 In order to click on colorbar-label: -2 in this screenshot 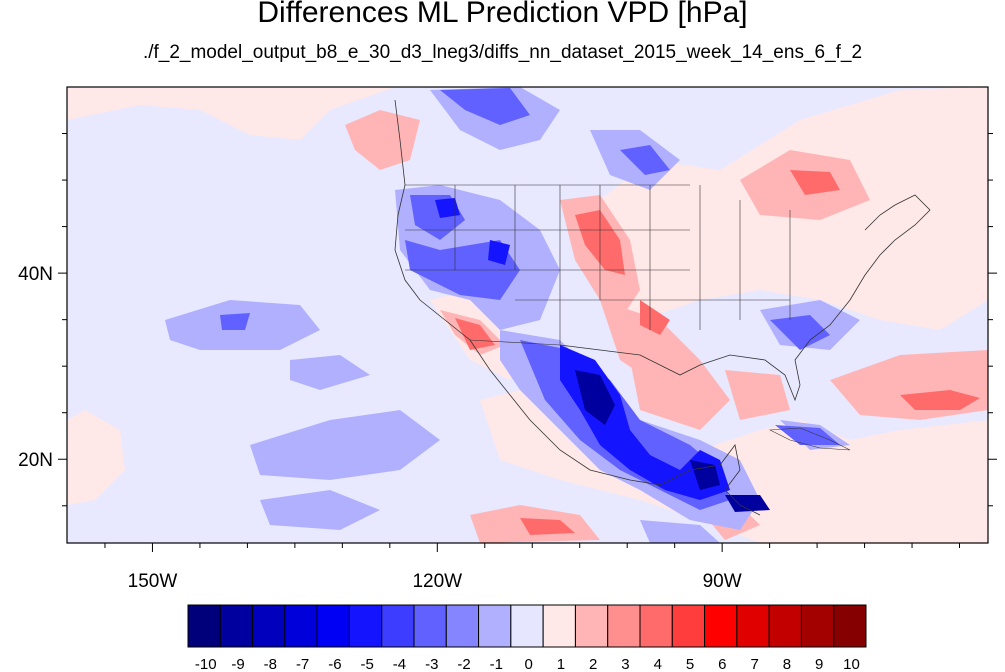, I will do `click(463, 664)`.